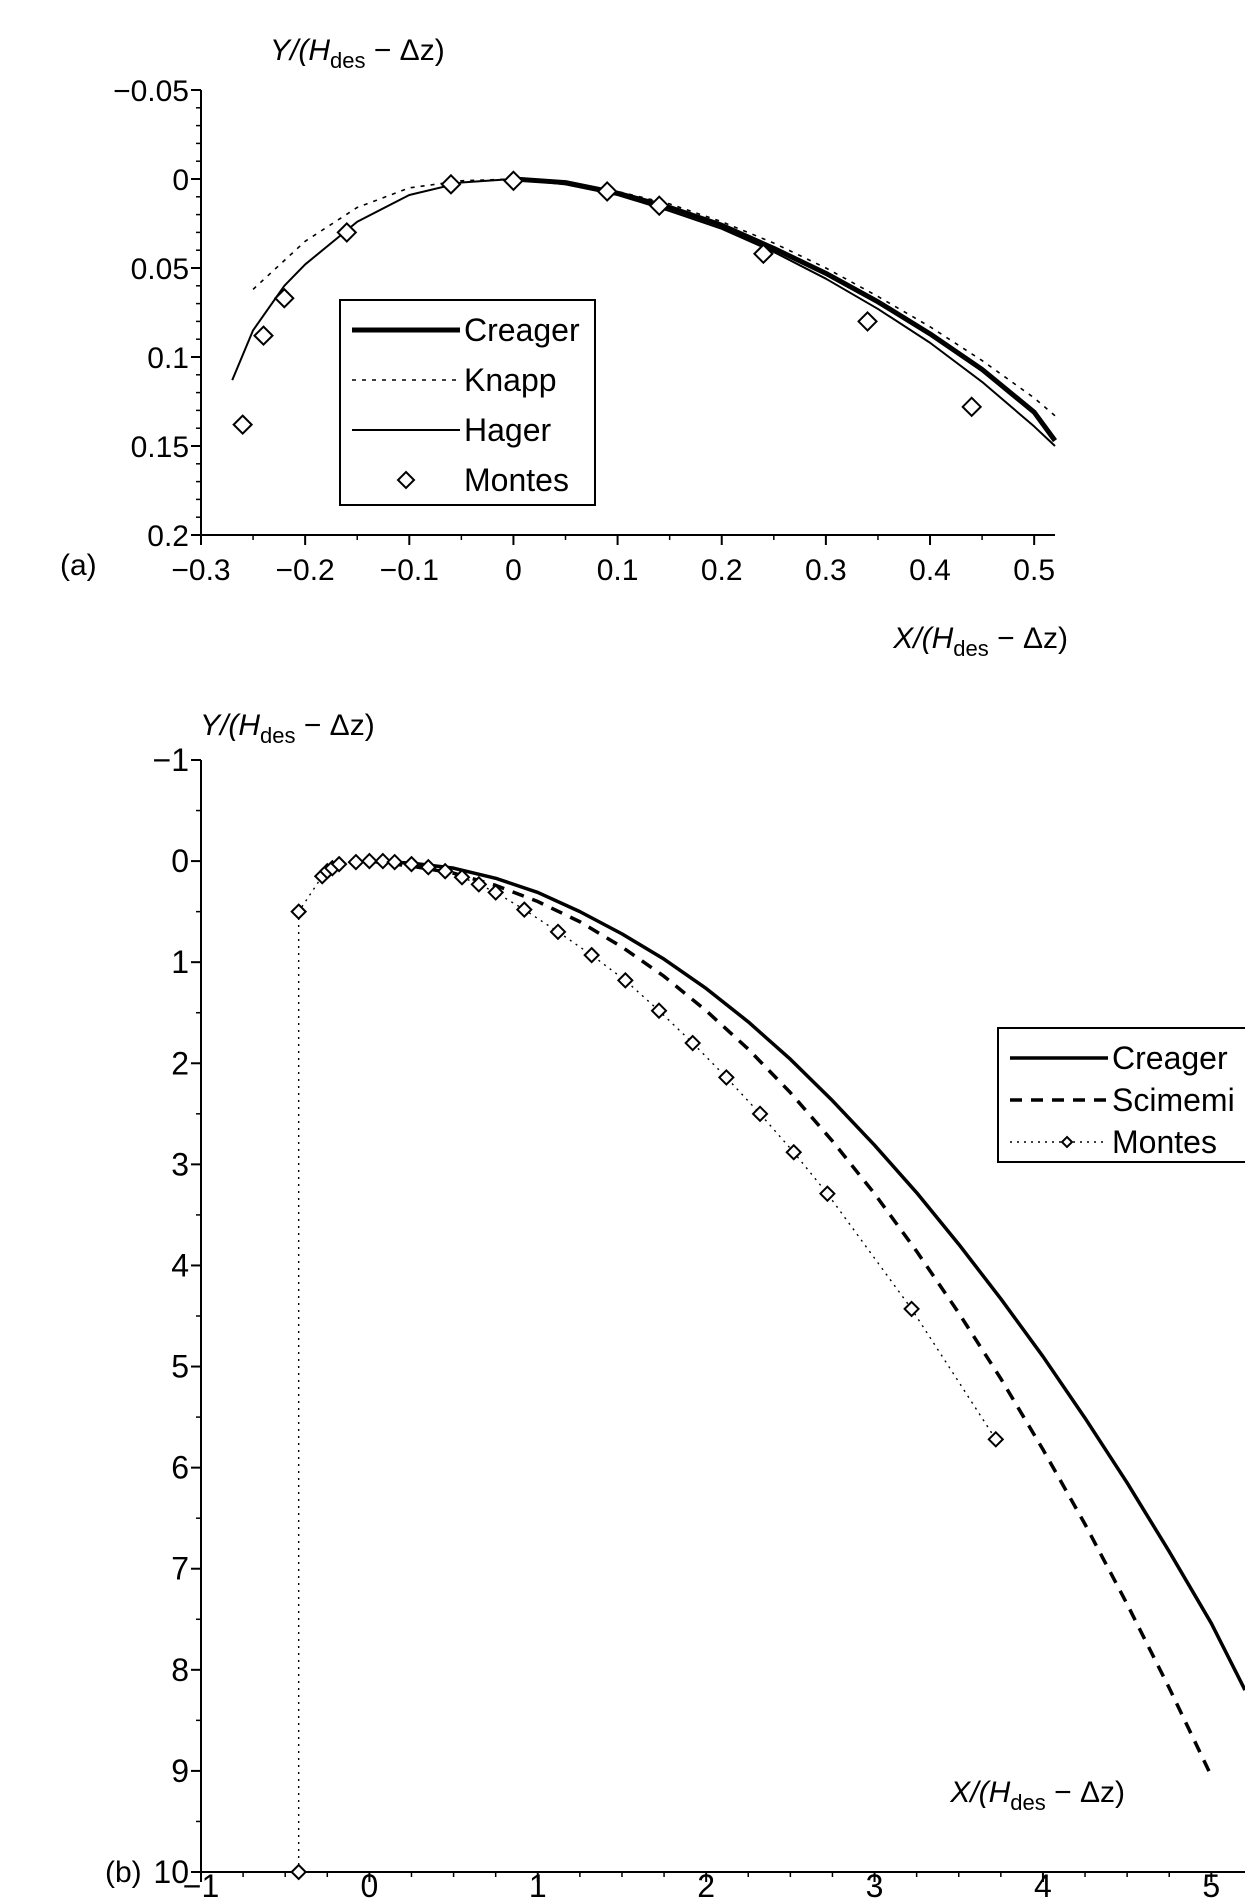 The width and height of the screenshot is (1245, 1899). I want to click on legend-item: Scimemi, so click(1122, 1100).